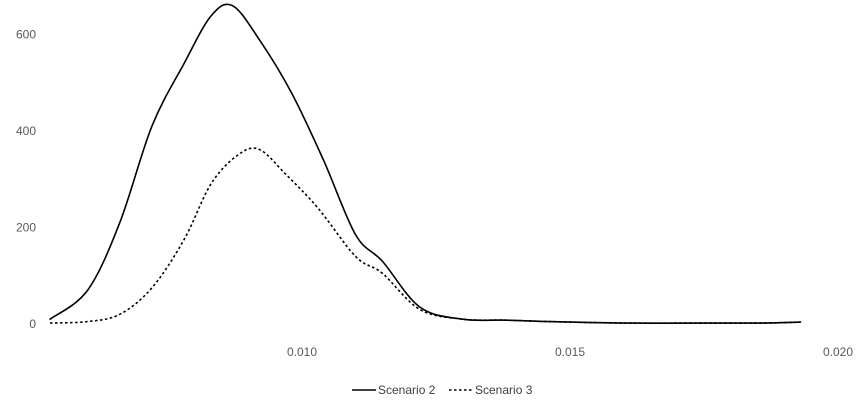  Describe the element at coordinates (302, 352) in the screenshot. I see `x-tick-label-0.010: 0.010` at that location.